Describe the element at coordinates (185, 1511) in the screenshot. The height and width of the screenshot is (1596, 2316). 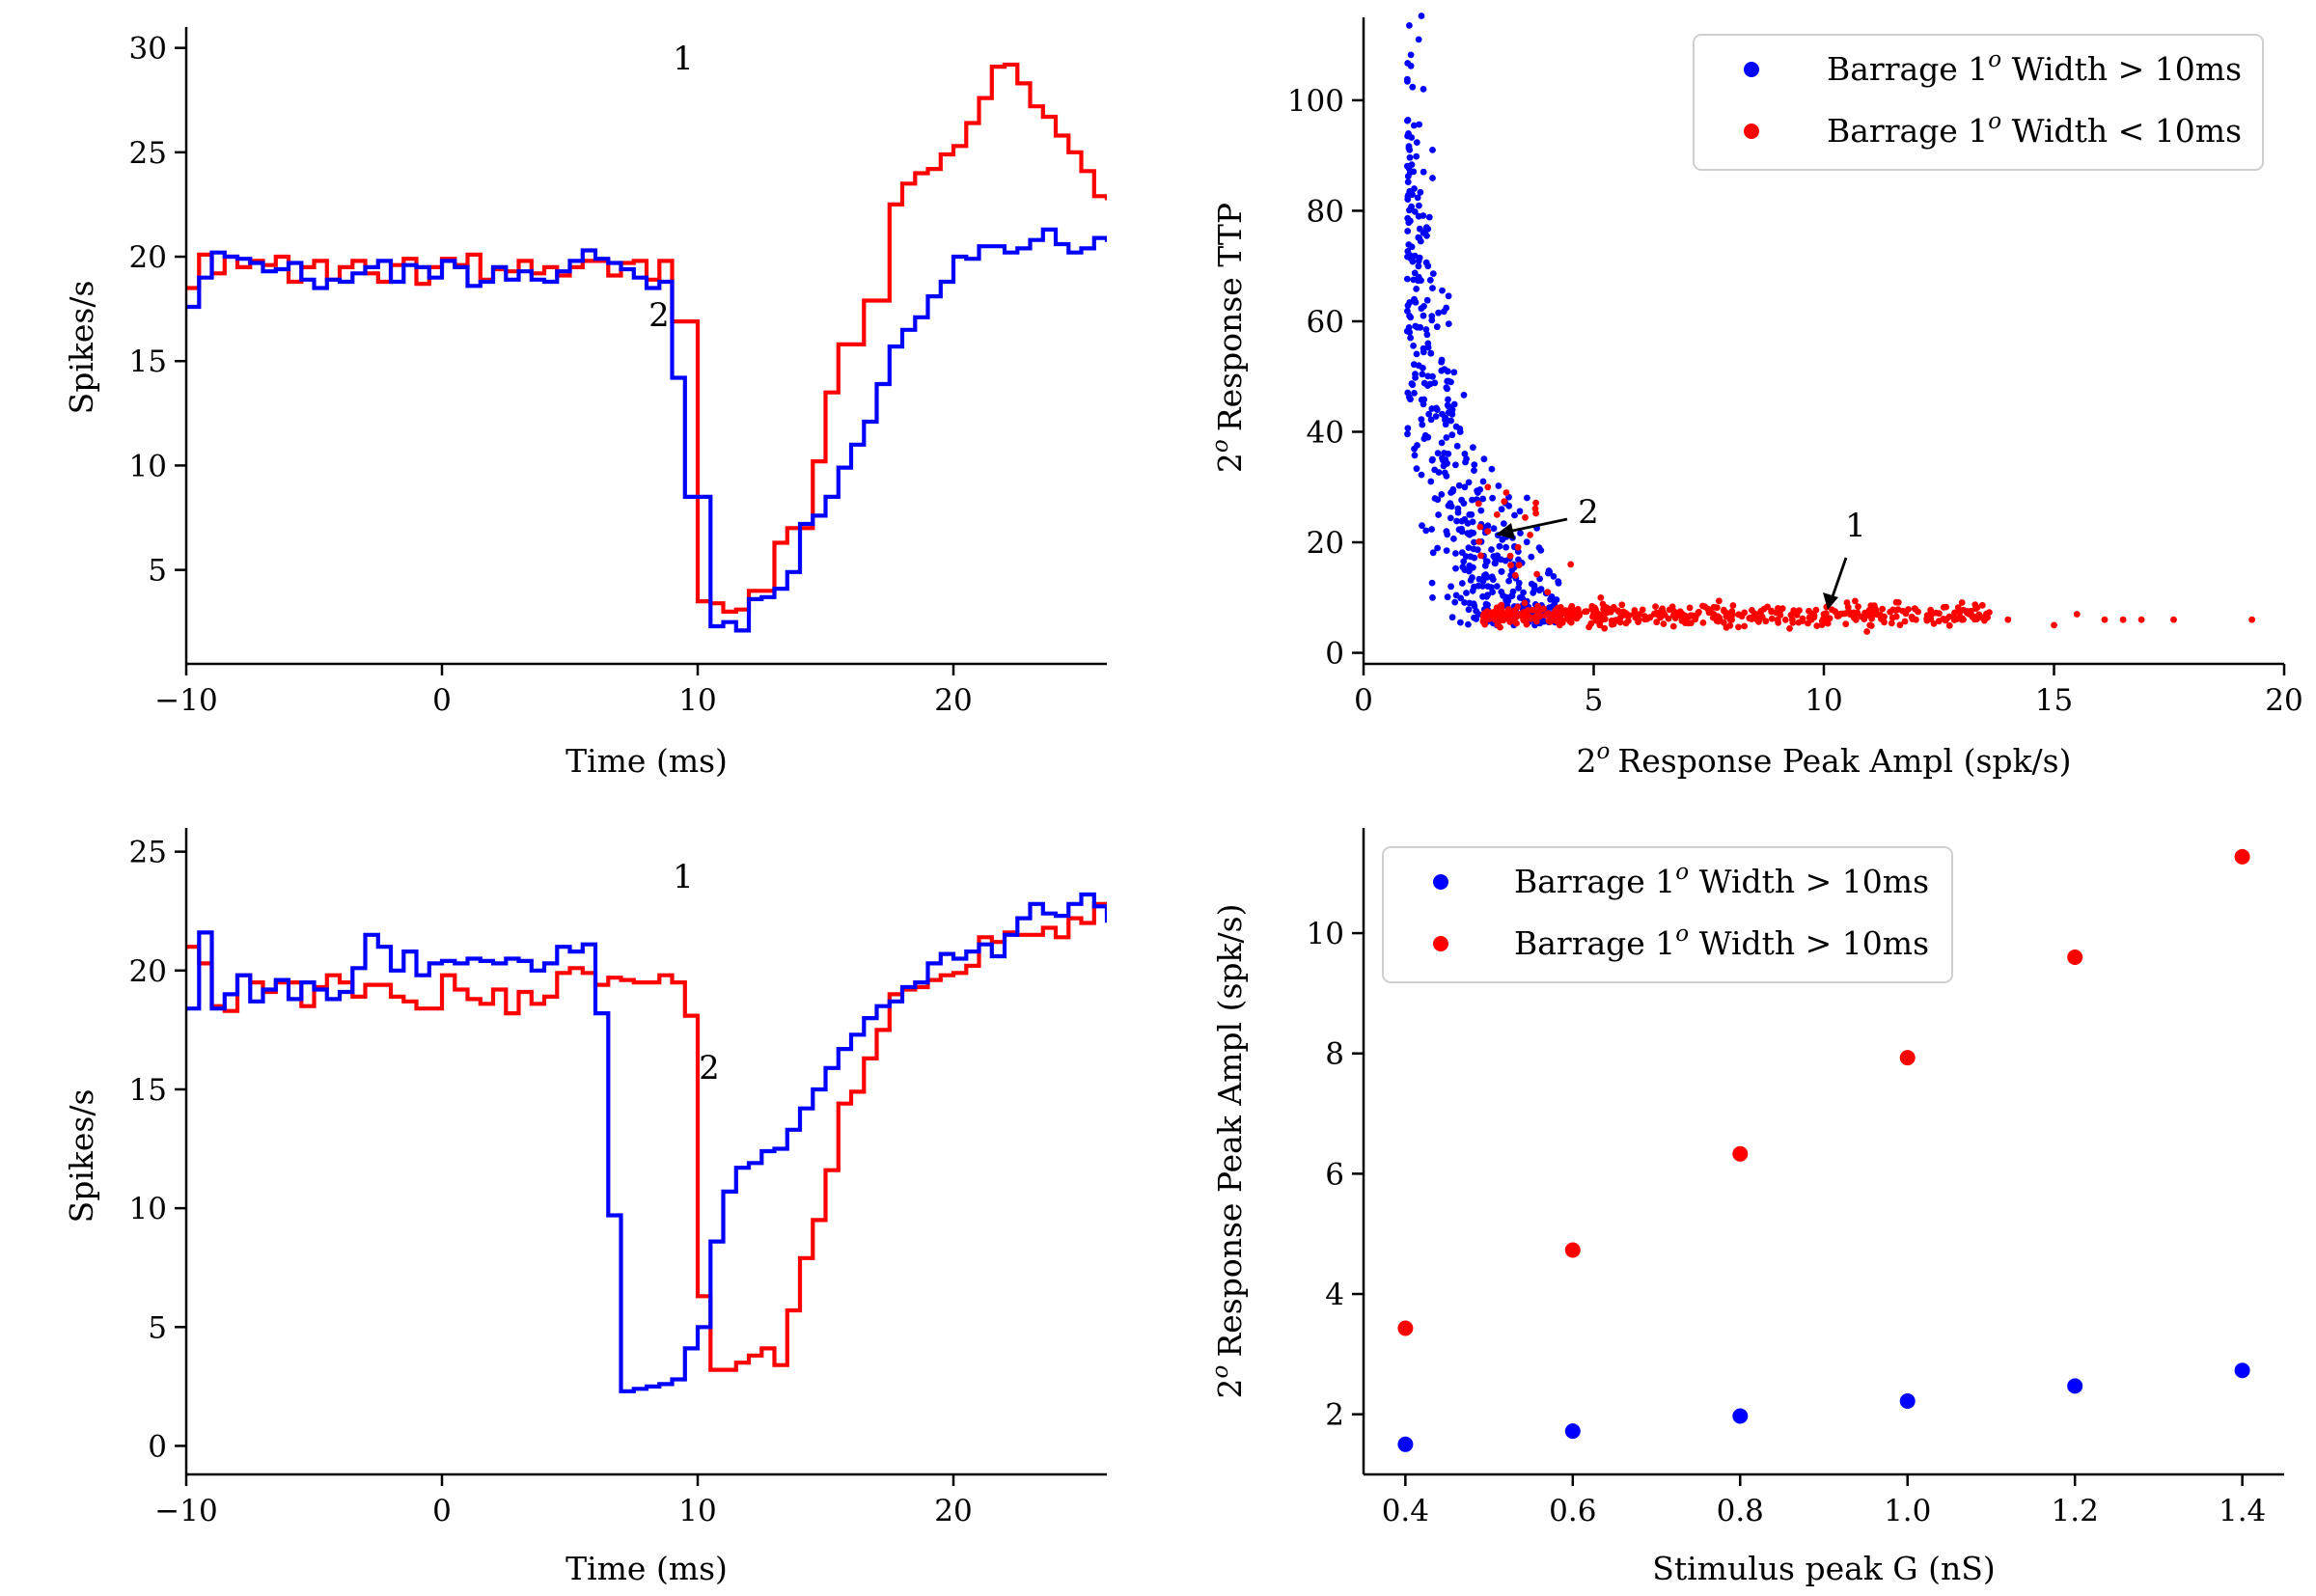
I see `bl-x-tick-label: −10` at that location.